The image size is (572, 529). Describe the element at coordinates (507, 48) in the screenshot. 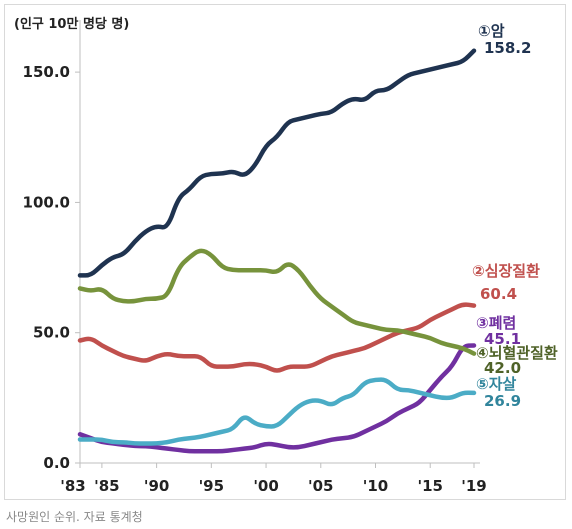

I see `series-value-label: 158.2` at that location.